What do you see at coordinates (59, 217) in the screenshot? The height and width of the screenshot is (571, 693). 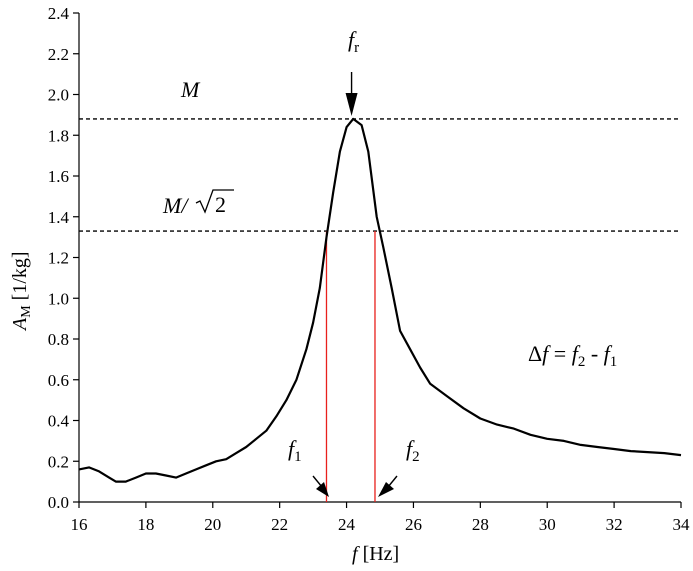 I see `y-tick-label: 1.4` at bounding box center [59, 217].